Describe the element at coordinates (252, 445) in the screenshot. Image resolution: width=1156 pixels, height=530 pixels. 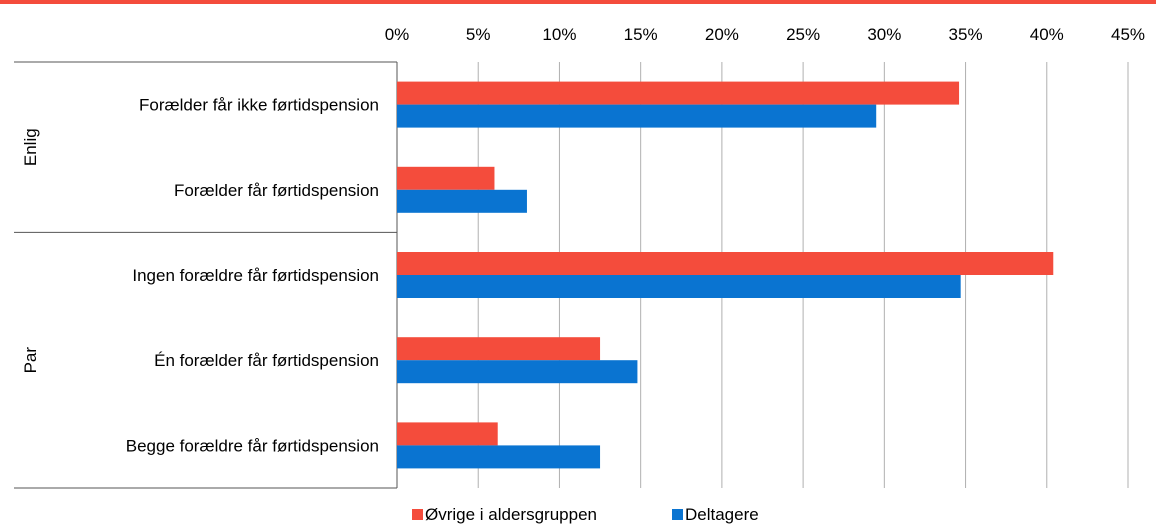
I see `category-label: Begge forældre får førtidspension` at that location.